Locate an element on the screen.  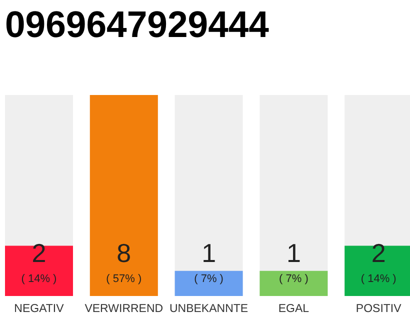
x-tick-label: UNBEKANNTE is located at coordinates (208, 309).